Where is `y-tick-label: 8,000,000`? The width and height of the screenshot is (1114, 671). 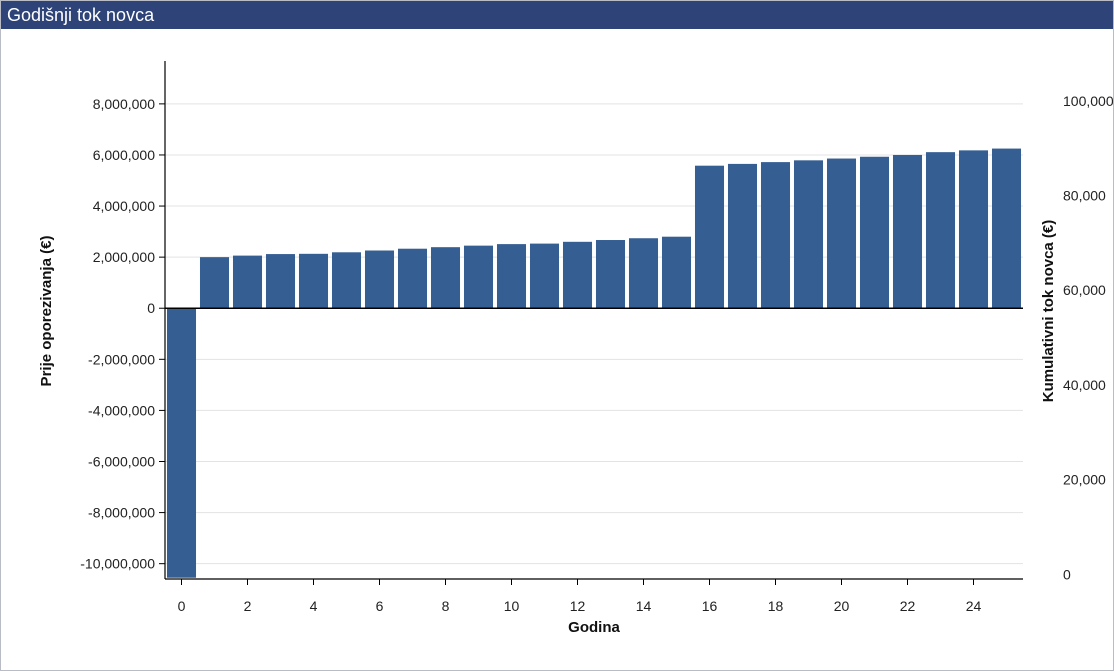 y-tick-label: 8,000,000 is located at coordinates (124, 104).